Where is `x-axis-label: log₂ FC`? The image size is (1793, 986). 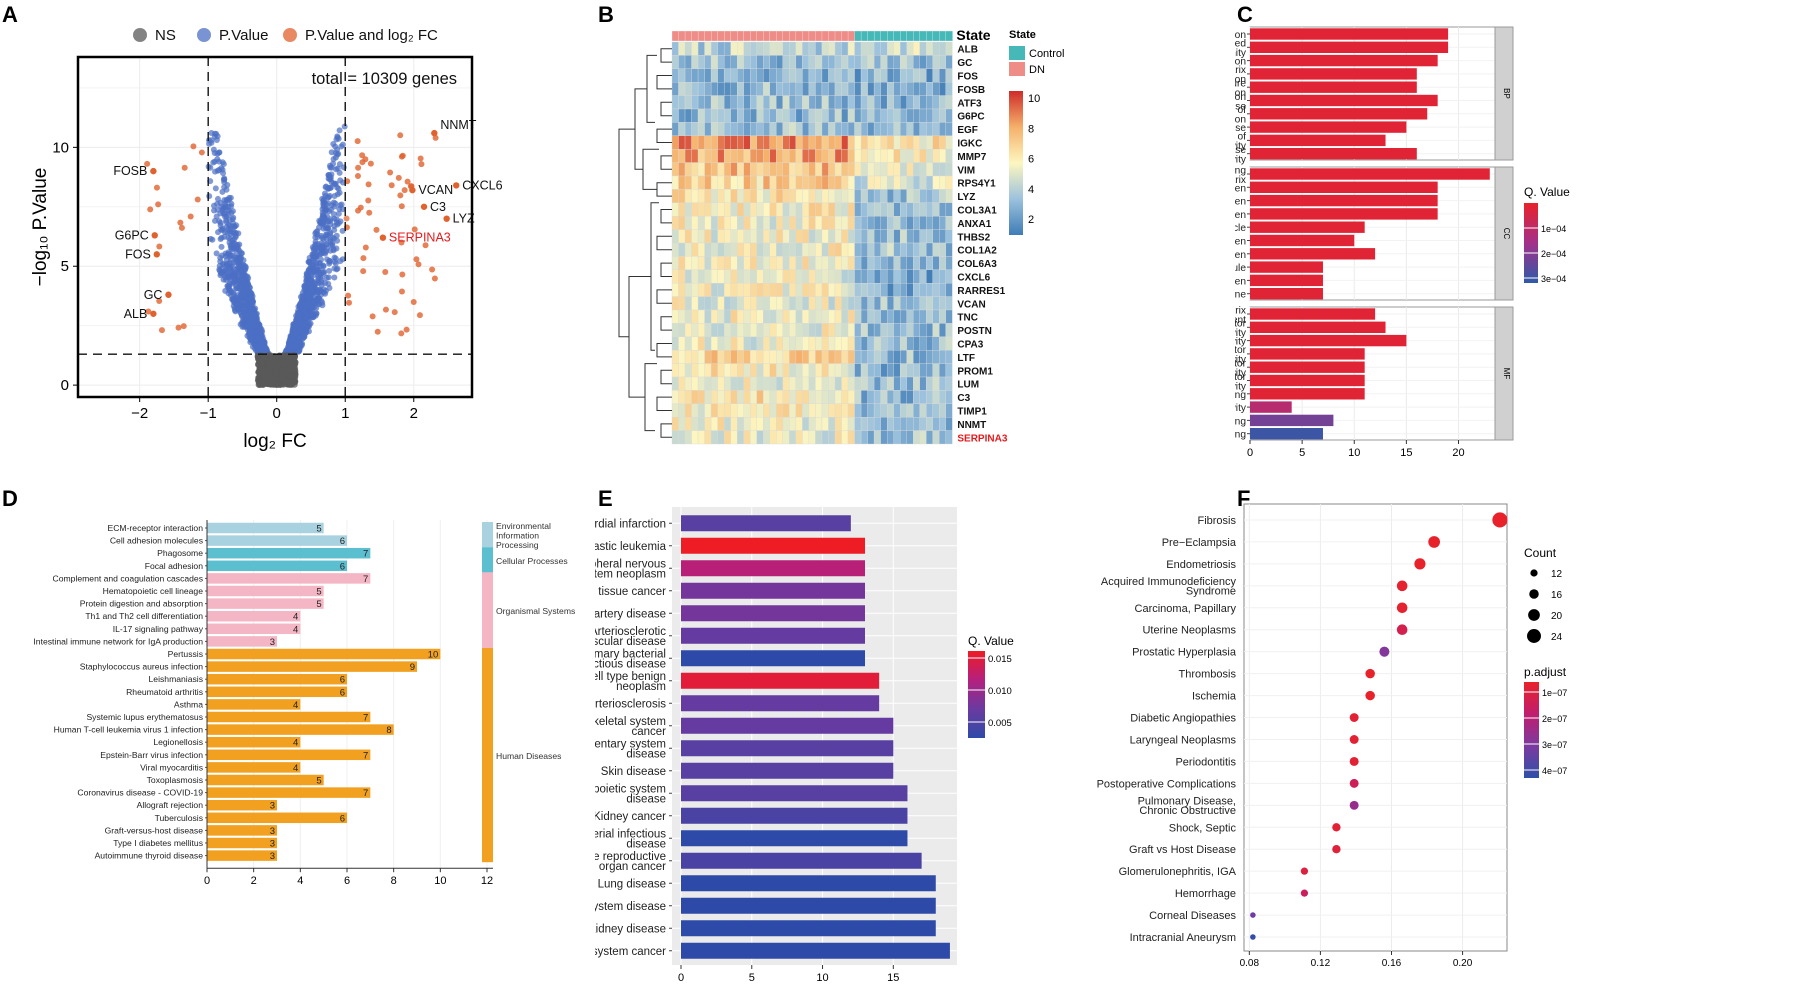
x-axis-label: log₂ FC is located at coordinates (274, 441).